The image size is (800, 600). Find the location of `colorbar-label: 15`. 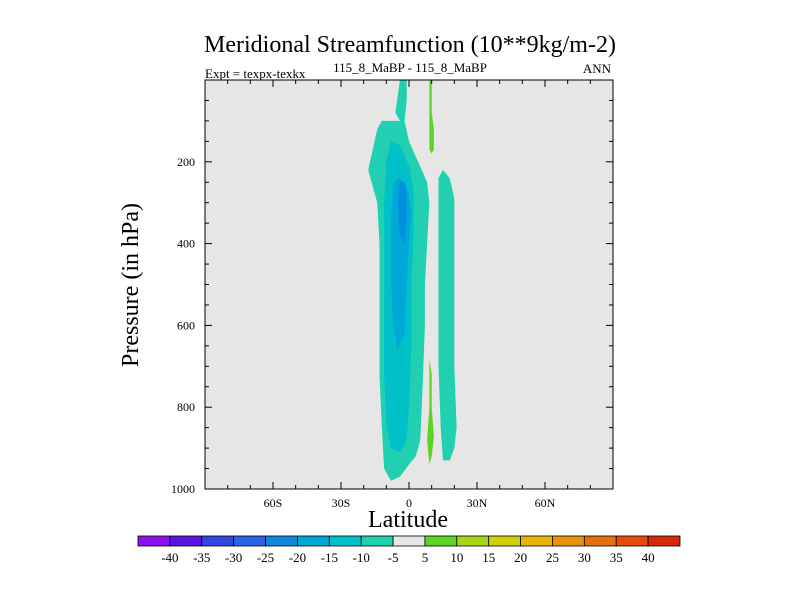

colorbar-label: 15 is located at coordinates (488, 557).